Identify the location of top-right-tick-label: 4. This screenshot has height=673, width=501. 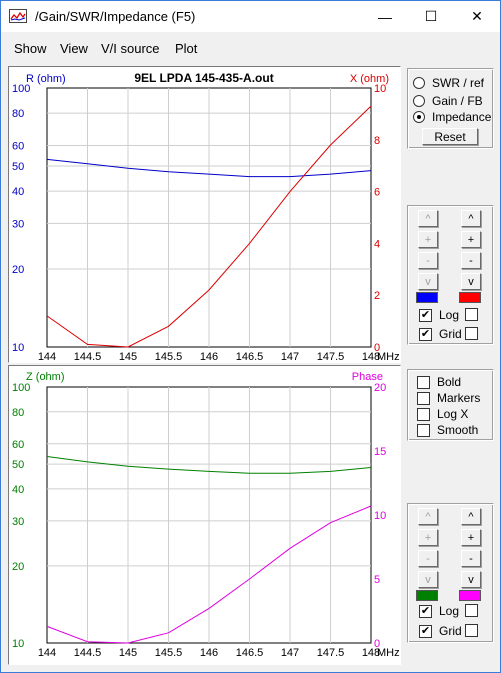
(377, 244).